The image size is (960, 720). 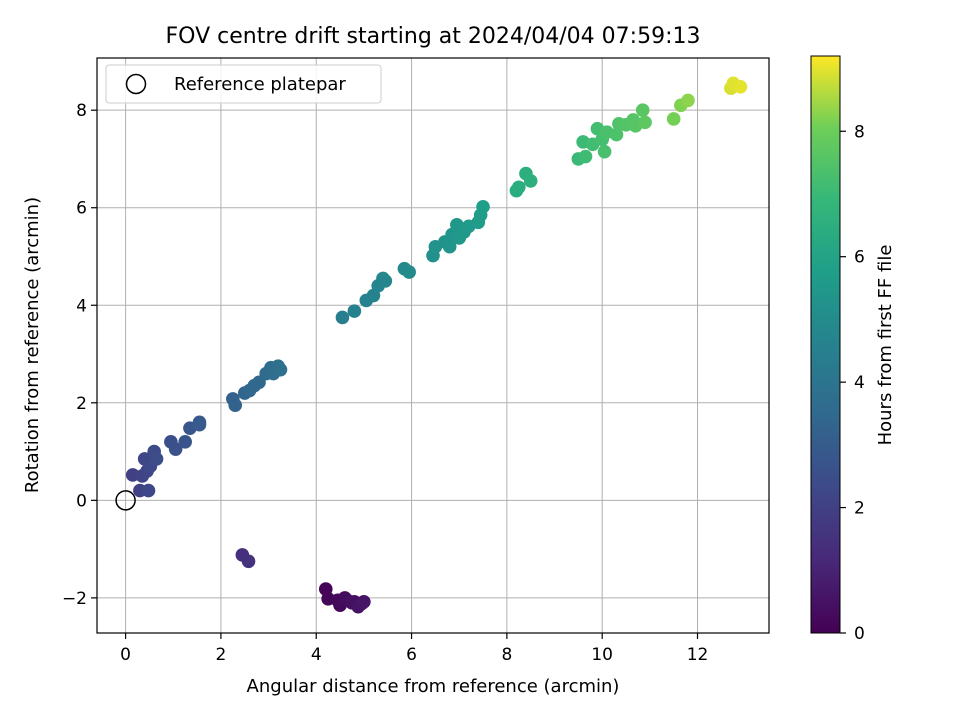 I want to click on y-tick-label: 8, so click(x=81, y=111).